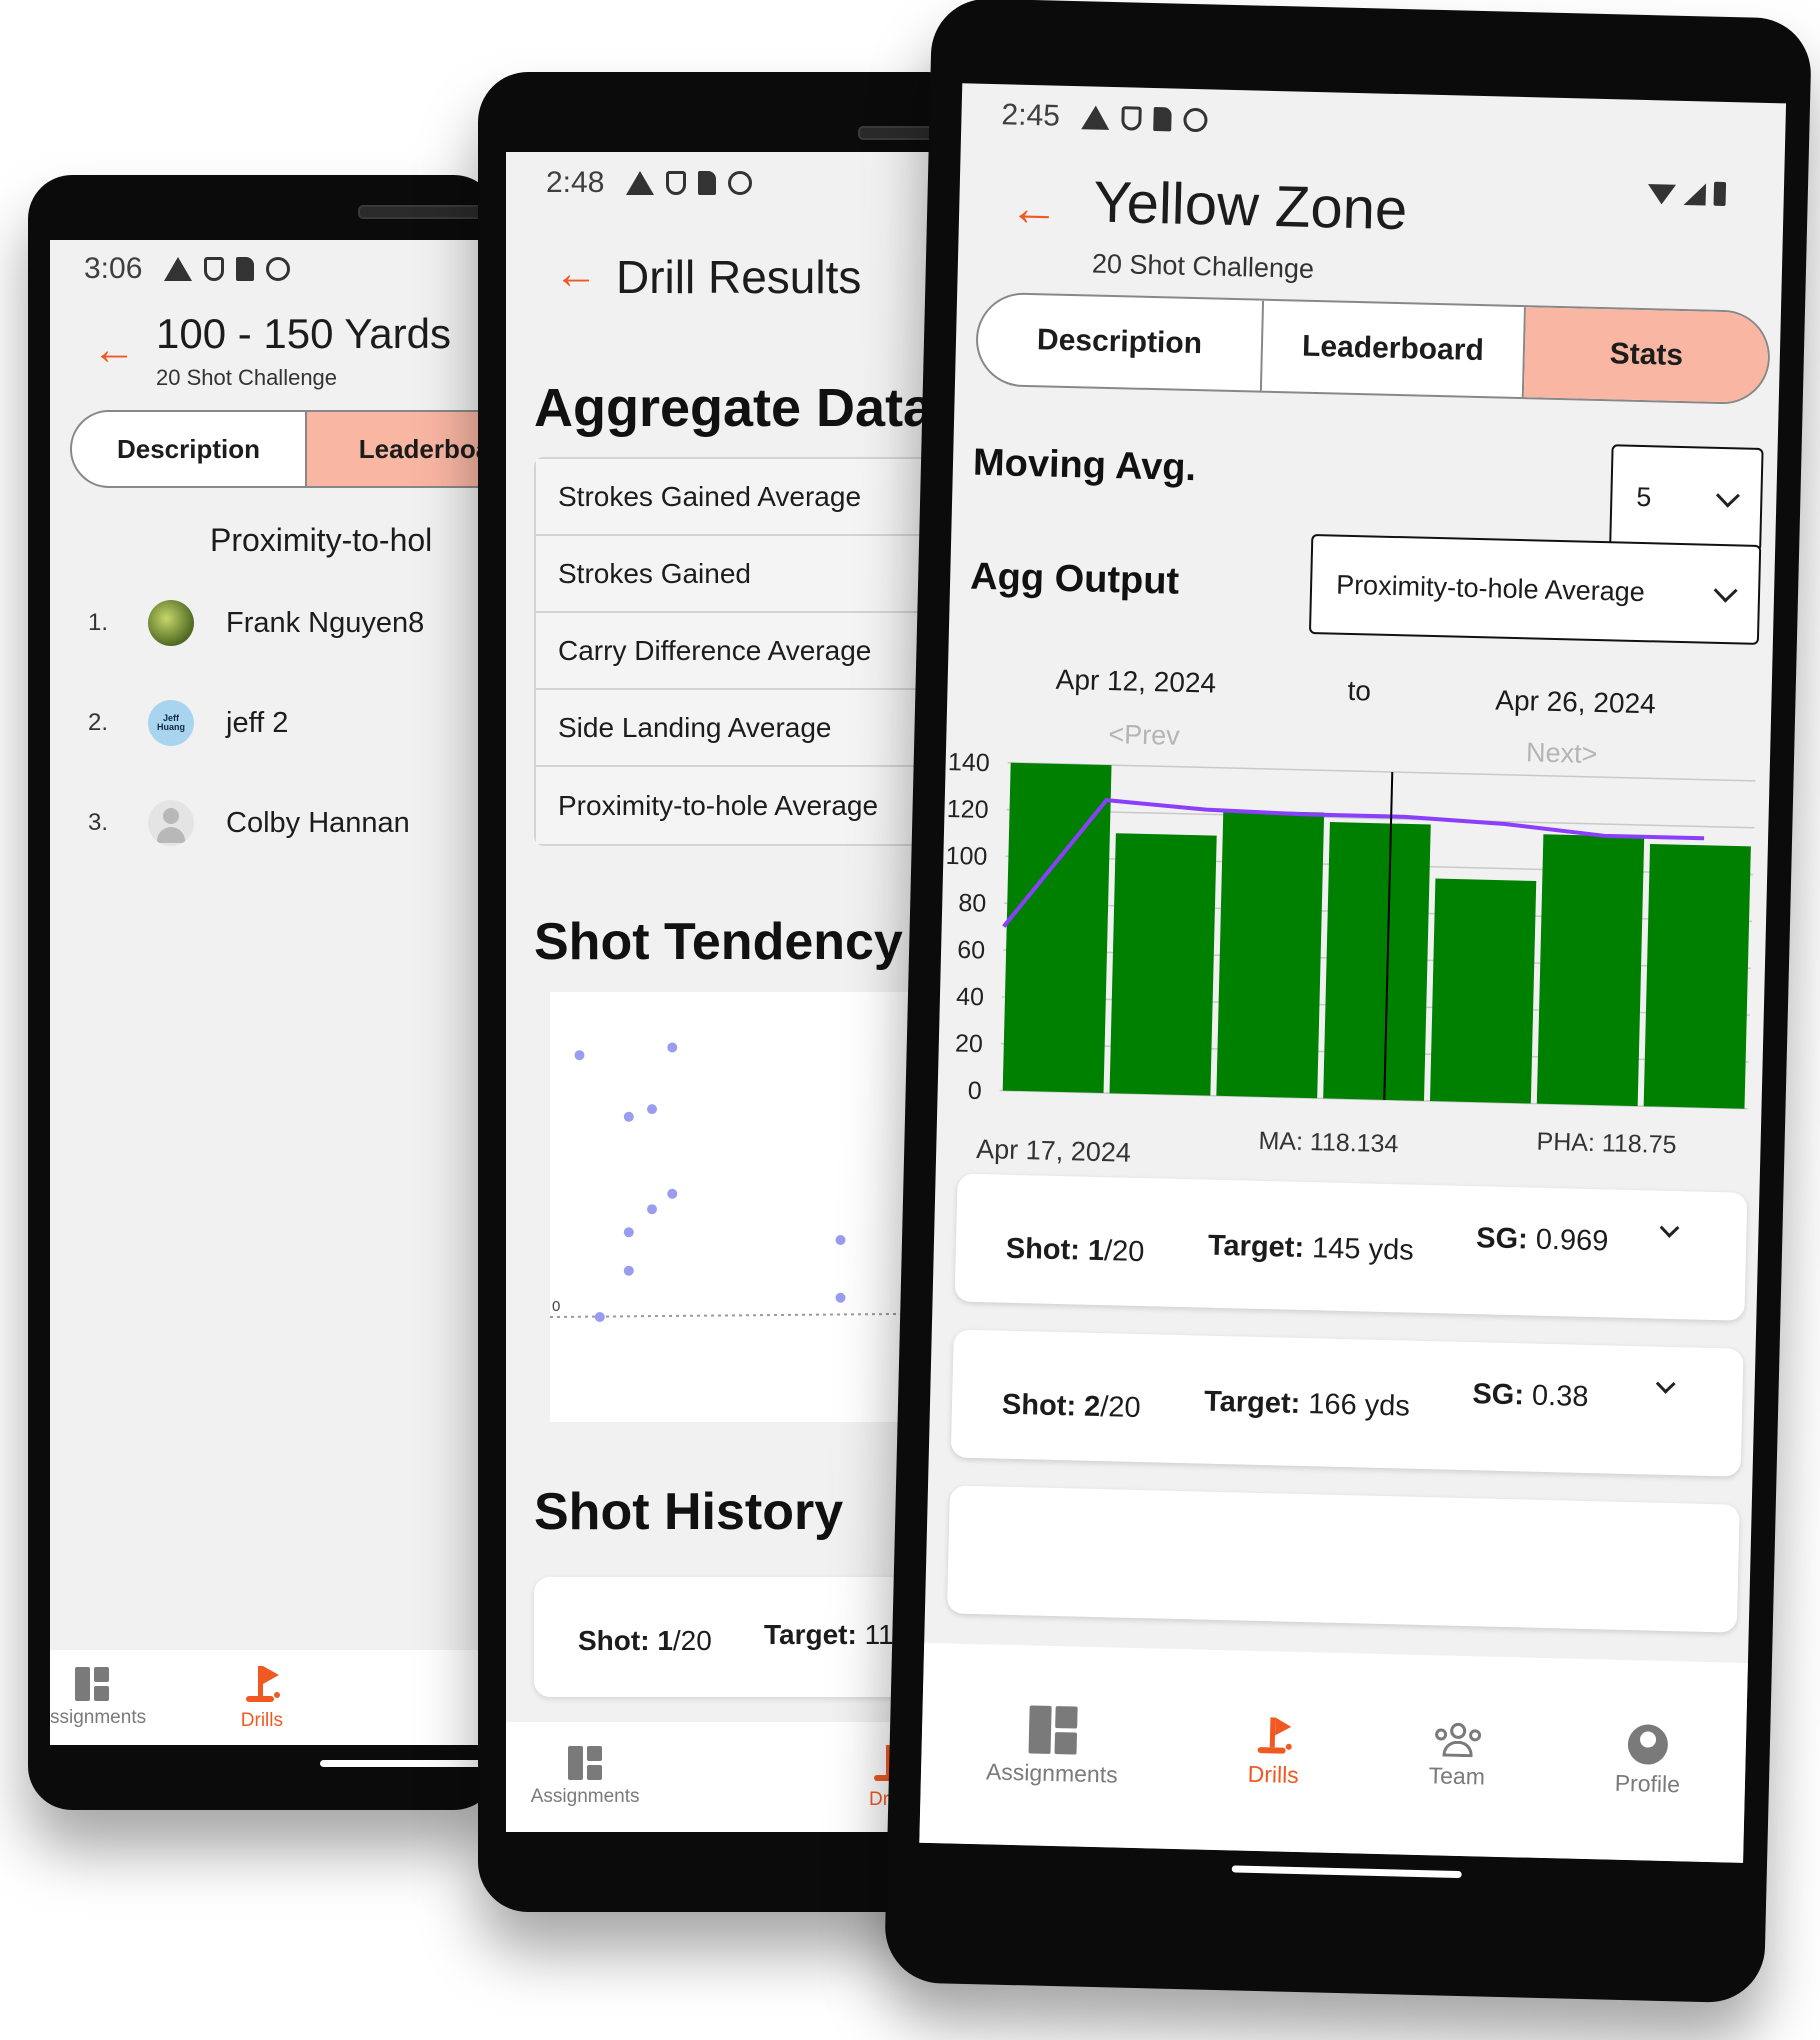 Image resolution: width=1820 pixels, height=2040 pixels. Describe the element at coordinates (1096, 117) in the screenshot. I see `alert-icon` at that location.